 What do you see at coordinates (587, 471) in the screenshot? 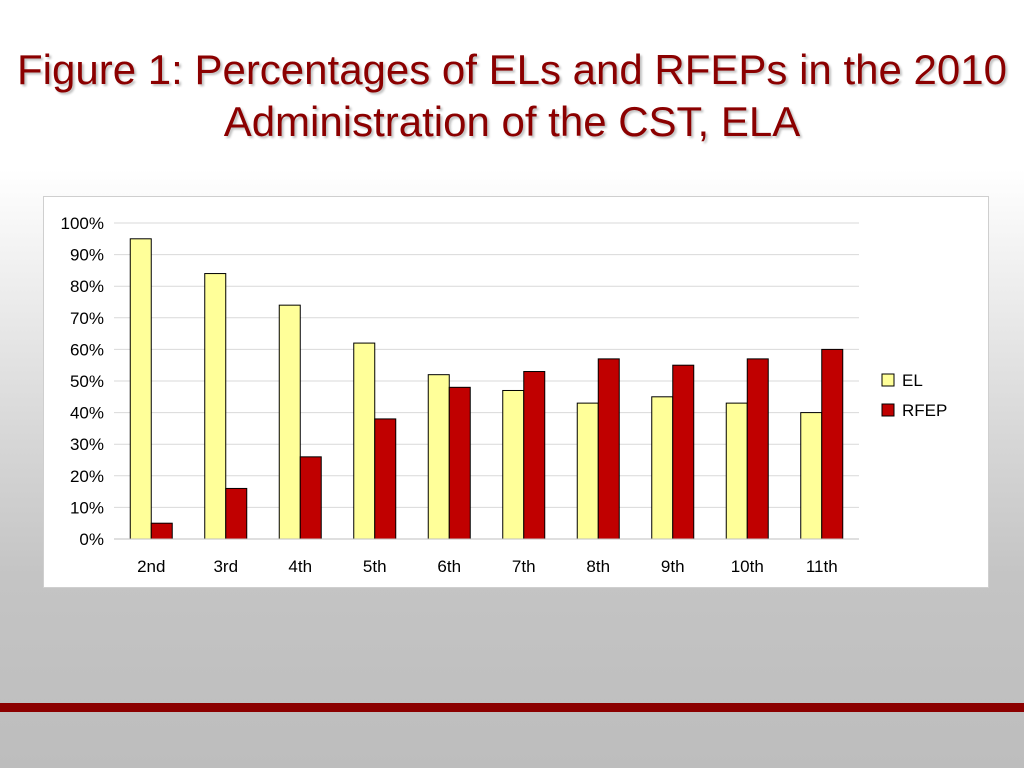
I see `bar-el-8th` at bounding box center [587, 471].